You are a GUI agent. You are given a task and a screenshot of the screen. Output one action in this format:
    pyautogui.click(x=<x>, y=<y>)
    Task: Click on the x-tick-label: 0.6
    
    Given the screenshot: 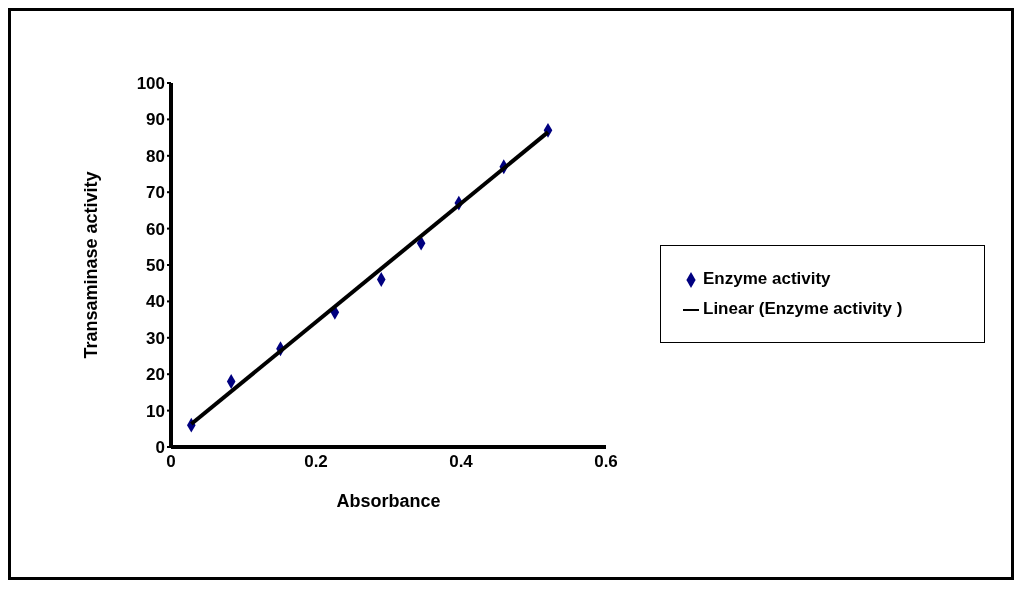 What is the action you would take?
    pyautogui.click(x=606, y=462)
    